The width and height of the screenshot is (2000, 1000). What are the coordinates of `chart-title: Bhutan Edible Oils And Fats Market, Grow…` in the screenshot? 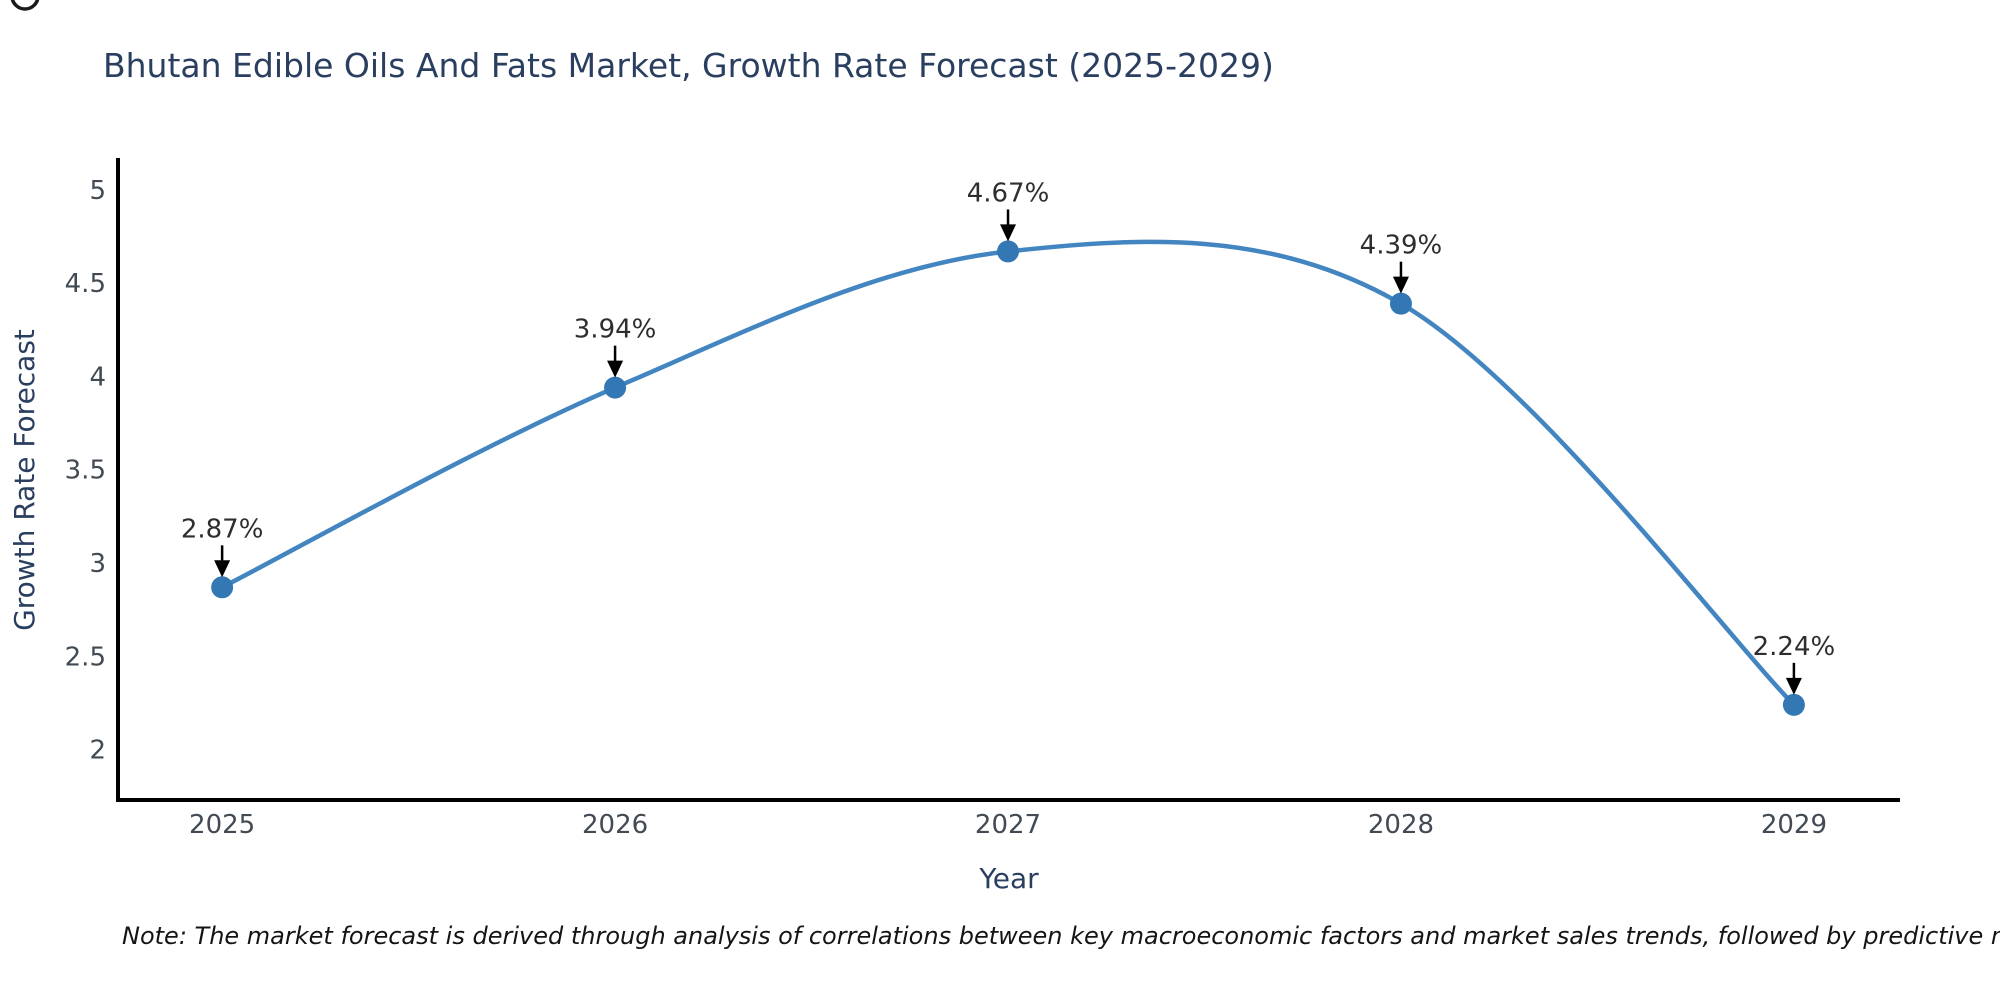 It's located at (688, 65).